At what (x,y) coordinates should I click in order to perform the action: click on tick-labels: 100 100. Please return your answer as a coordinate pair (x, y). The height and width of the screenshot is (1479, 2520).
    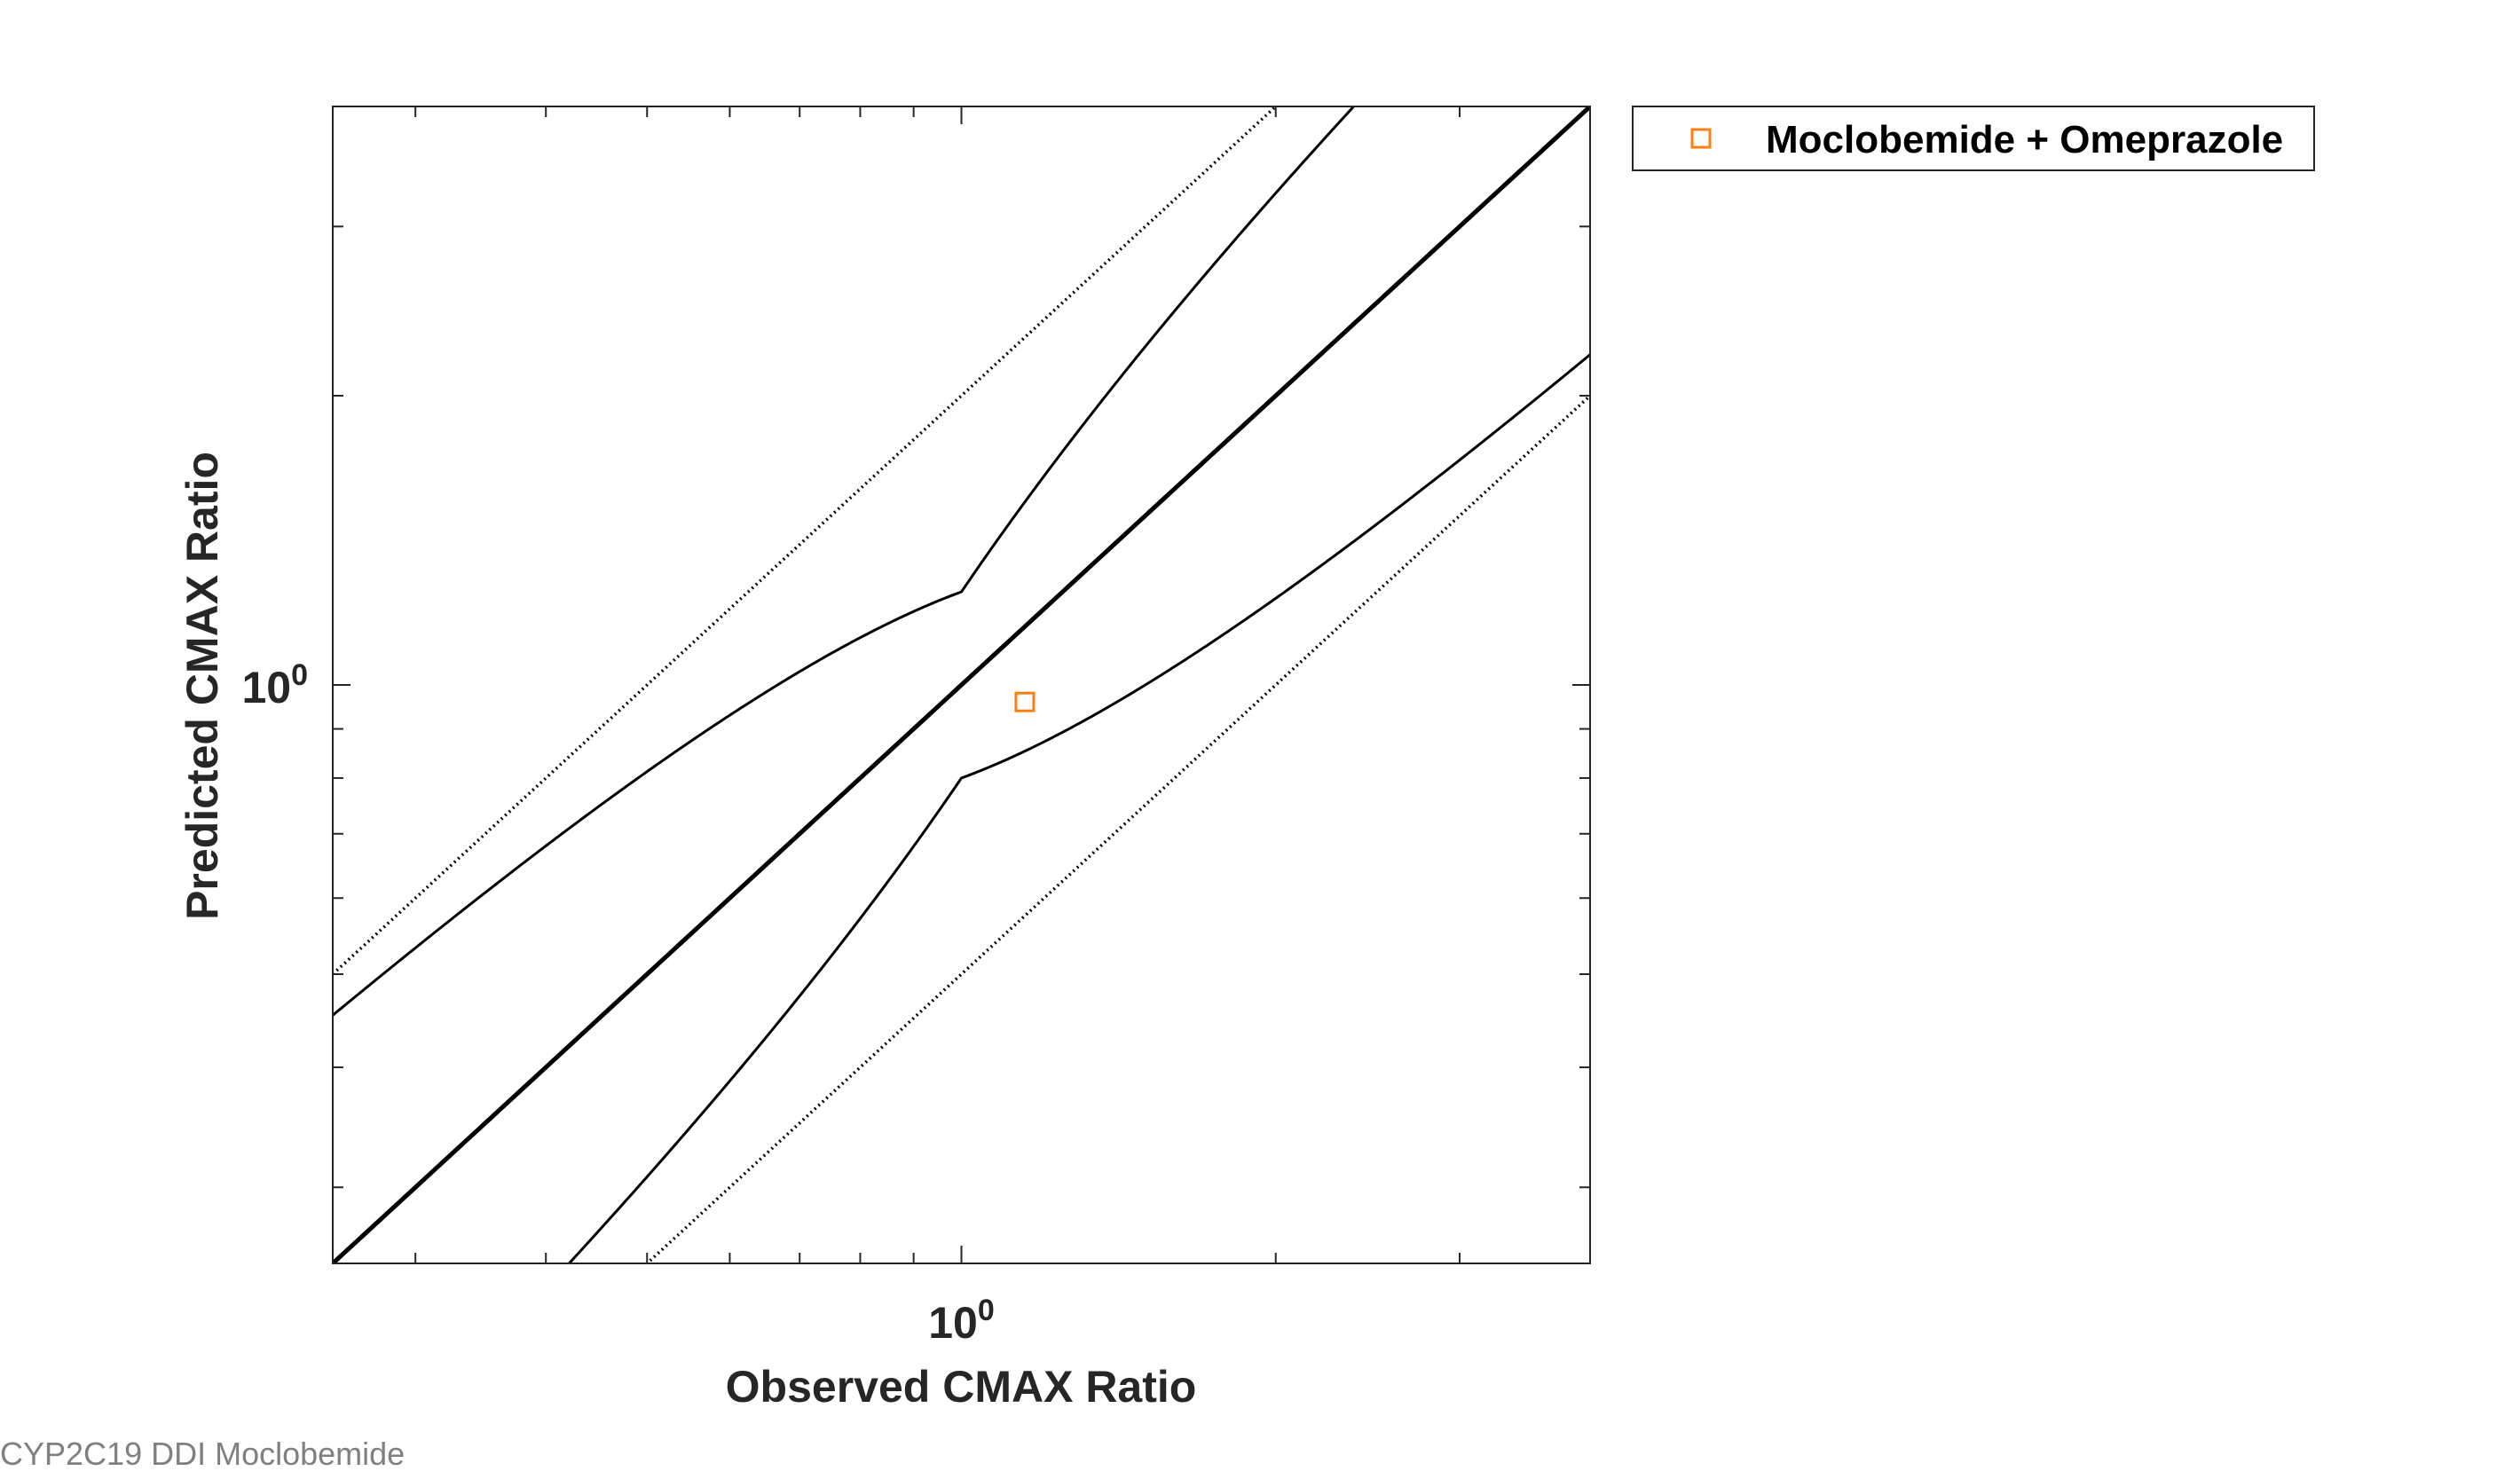
    Looking at the image, I should click on (617, 1003).